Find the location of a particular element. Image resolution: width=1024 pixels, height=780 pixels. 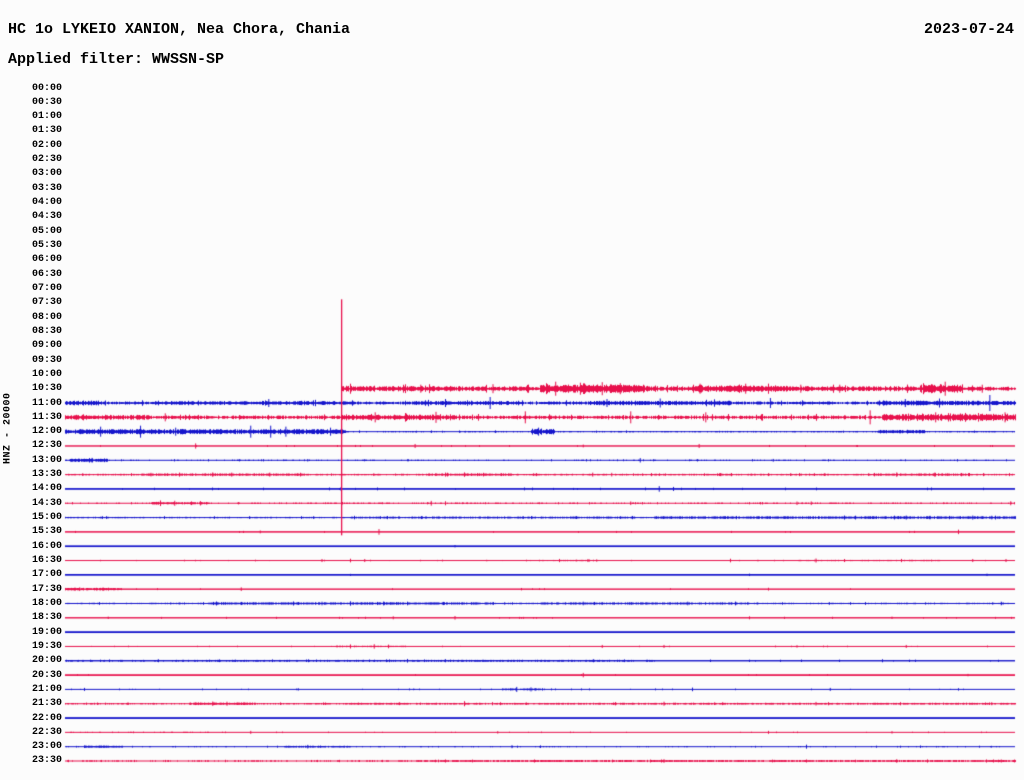

time-label: 19:30 is located at coordinates (46, 646).